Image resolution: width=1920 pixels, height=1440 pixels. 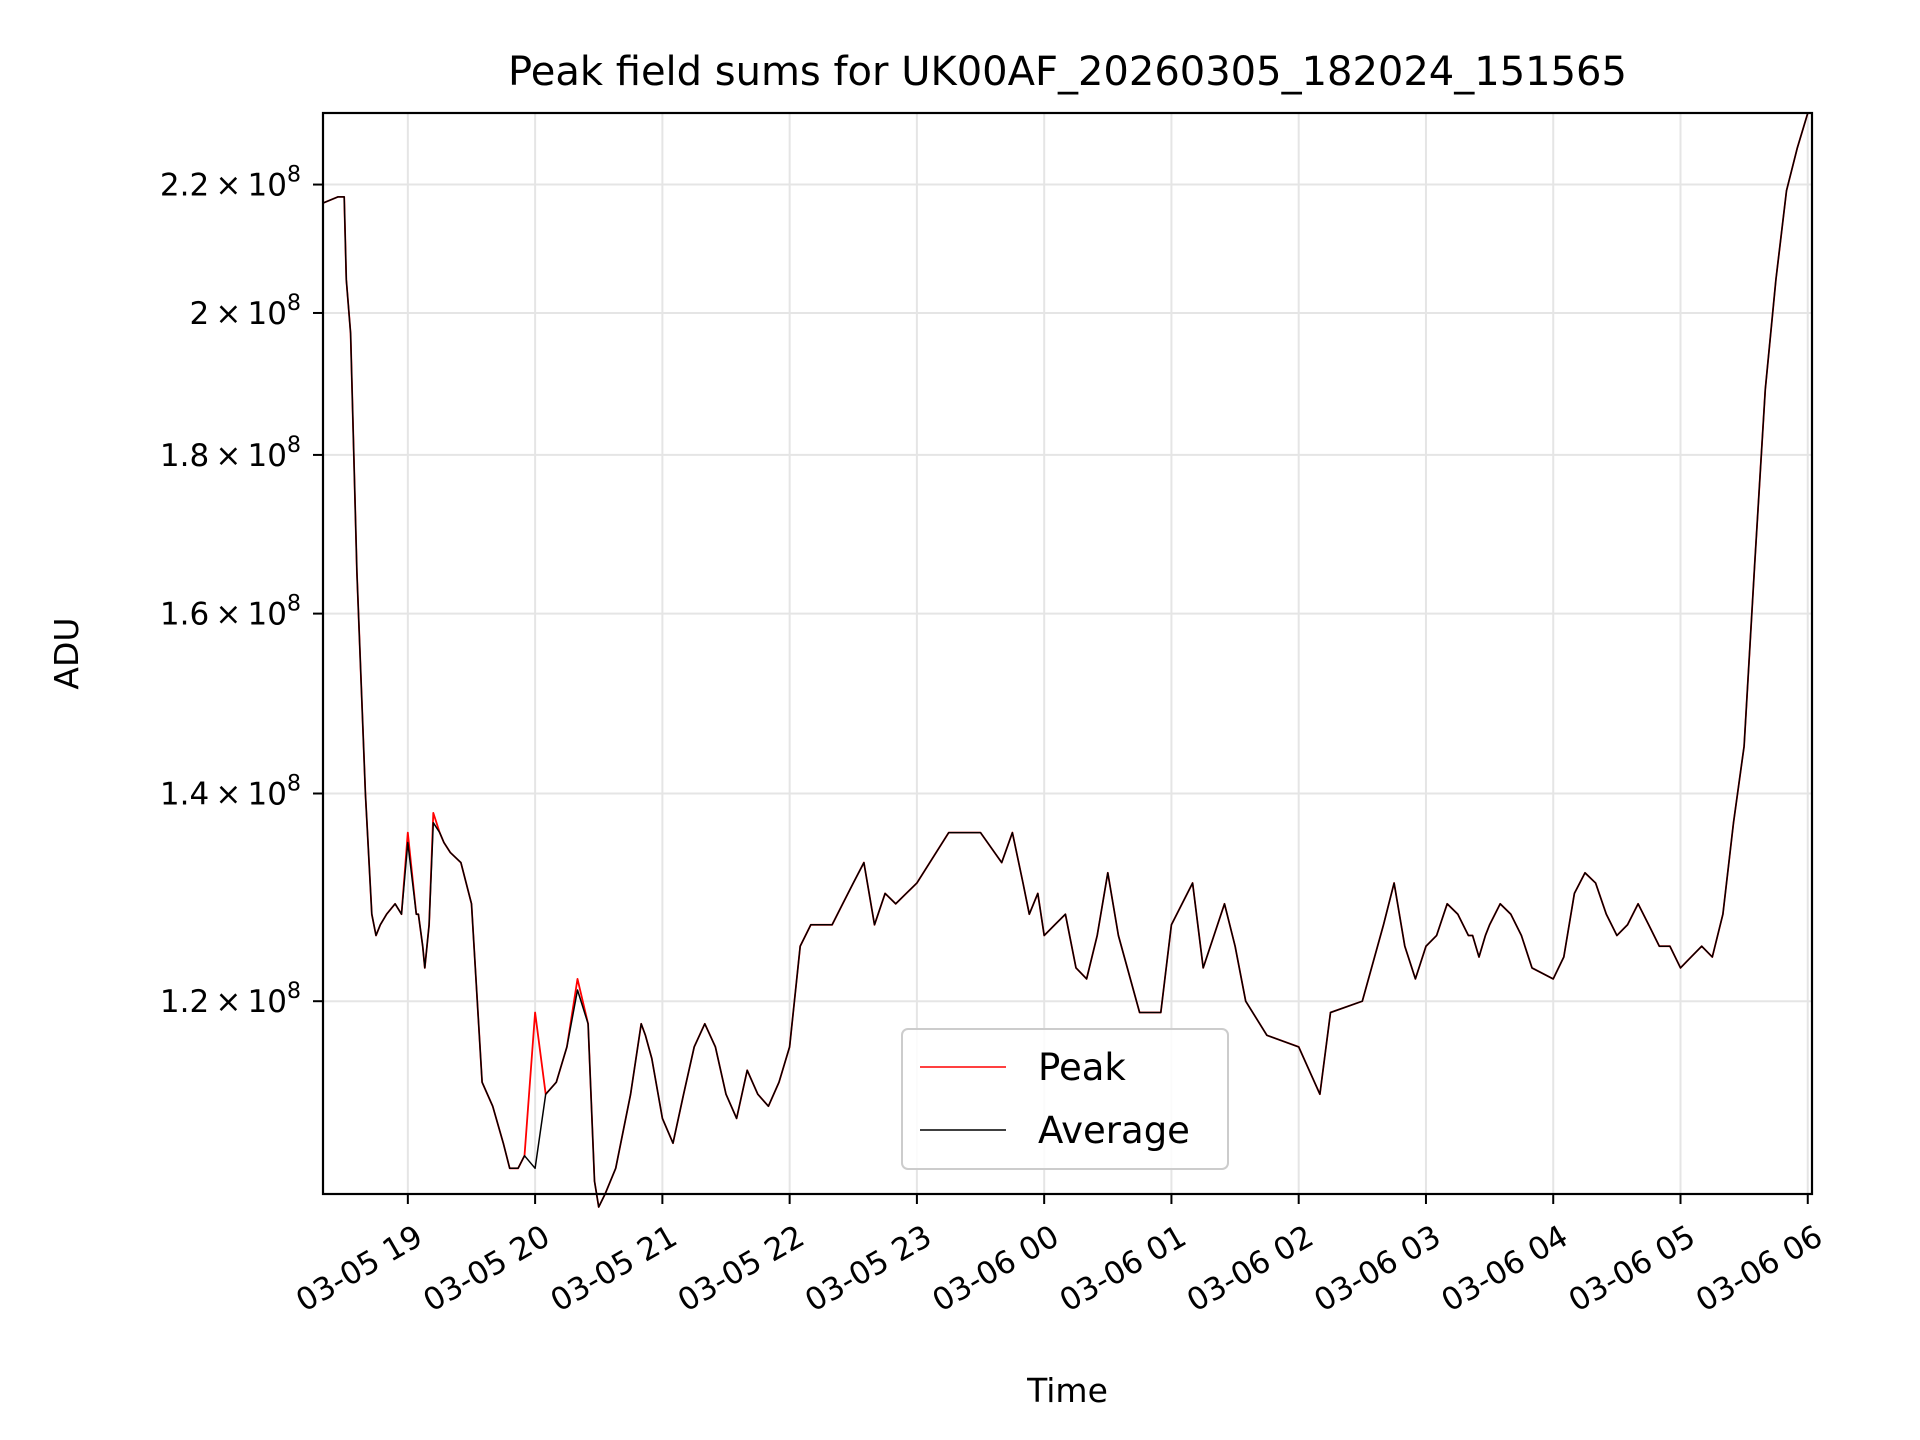 What do you see at coordinates (1759, 1268) in the screenshot?
I see `x-tick-label: 03-06 06` at bounding box center [1759, 1268].